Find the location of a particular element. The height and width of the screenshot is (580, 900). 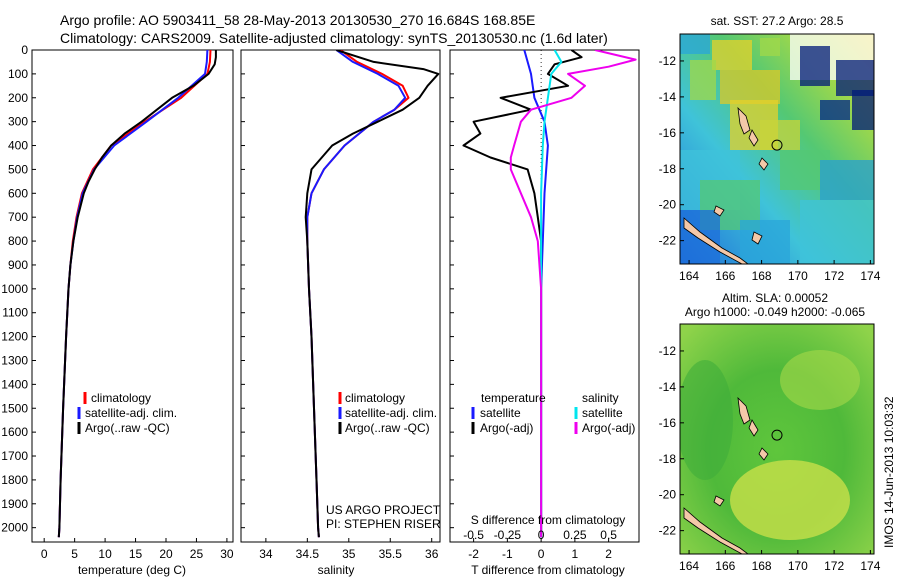

vanuatu-island-sla is located at coordinates (744, 410).